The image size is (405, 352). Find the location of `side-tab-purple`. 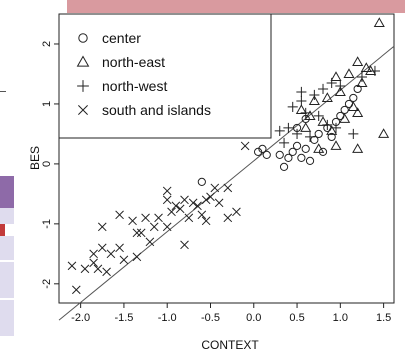

side-tab-purple is located at coordinates (7, 192).